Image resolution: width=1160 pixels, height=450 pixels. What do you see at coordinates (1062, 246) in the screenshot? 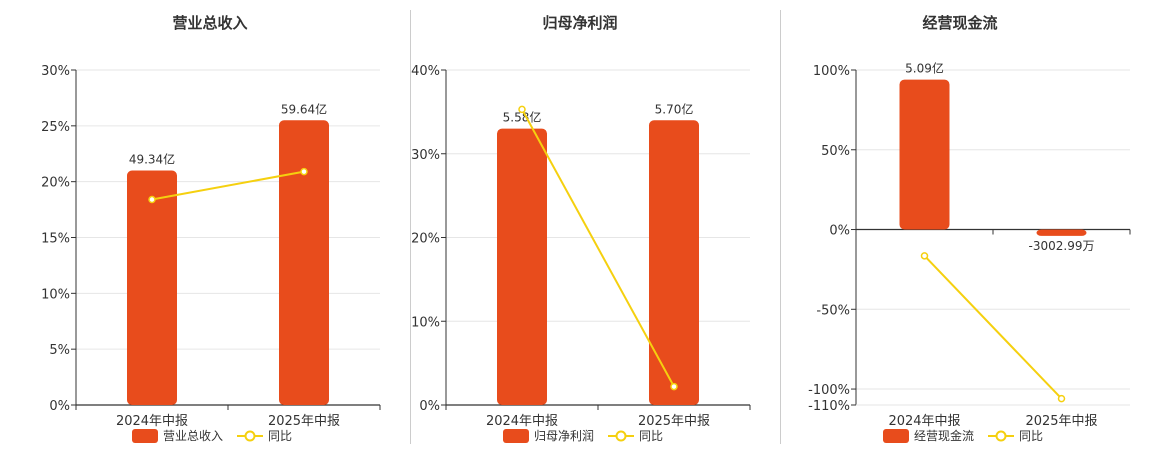
I see `bar-value-label: -3002.99万` at bounding box center [1062, 246].